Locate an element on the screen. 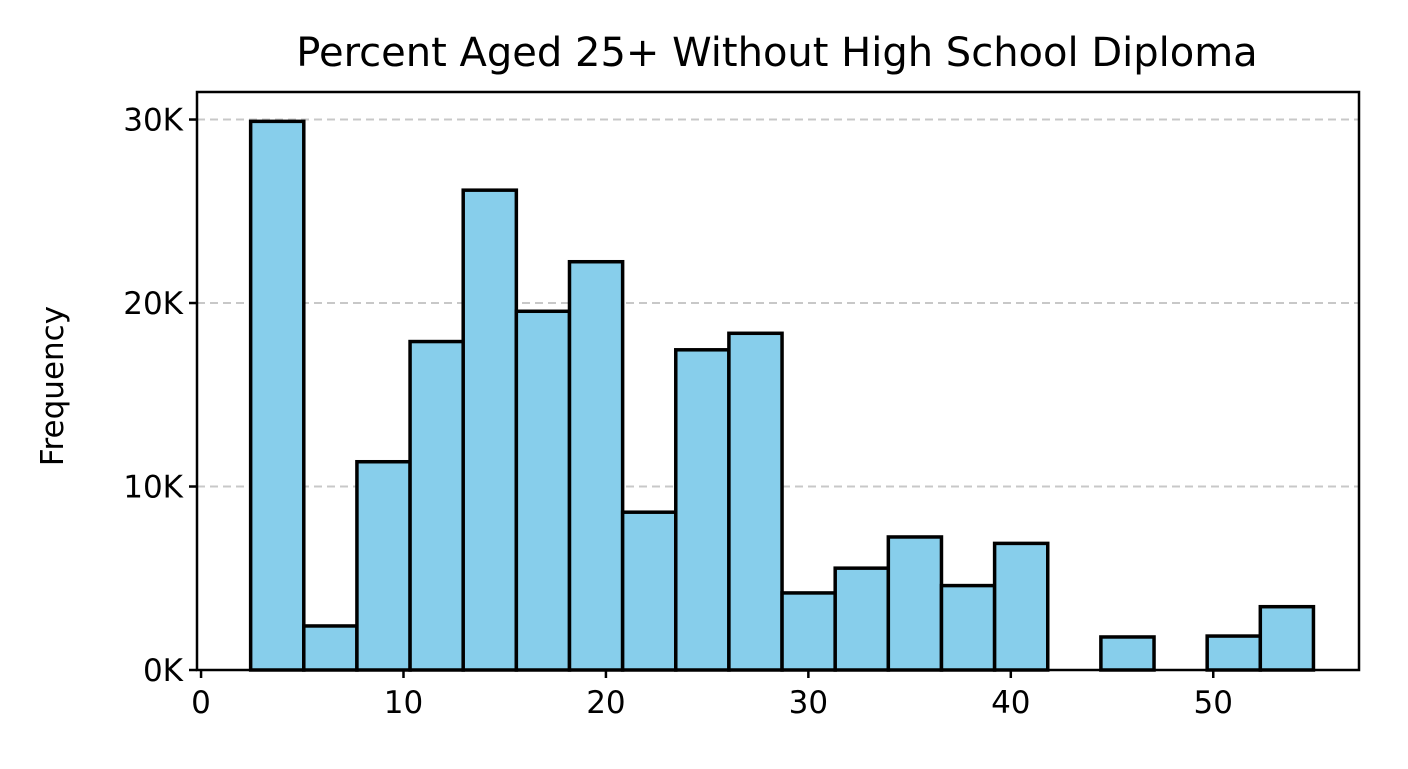 The image size is (1408, 769). y-tick-label: 30K is located at coordinates (153, 121).